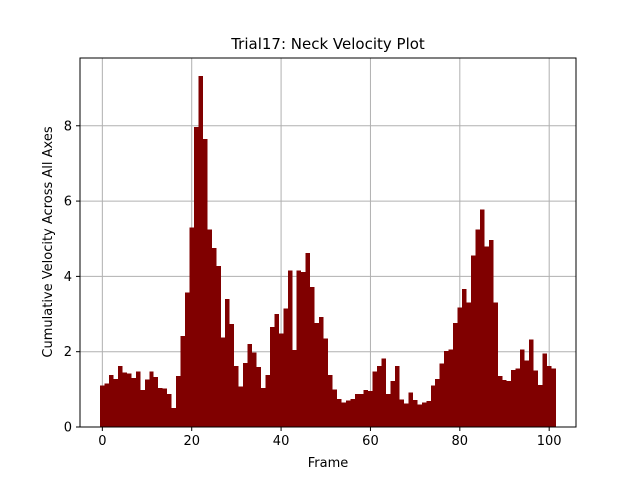 The height and width of the screenshot is (480, 640). What do you see at coordinates (327, 44) in the screenshot?
I see `chart-title: Trial17: Neck Velocity Plot` at bounding box center [327, 44].